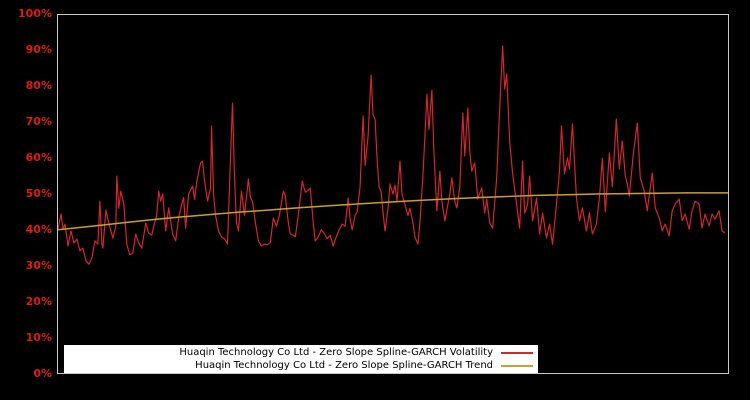 Image resolution: width=750 pixels, height=400 pixels. Describe the element at coordinates (35, 13) in the screenshot. I see `y-axis-label: 100%` at that location.